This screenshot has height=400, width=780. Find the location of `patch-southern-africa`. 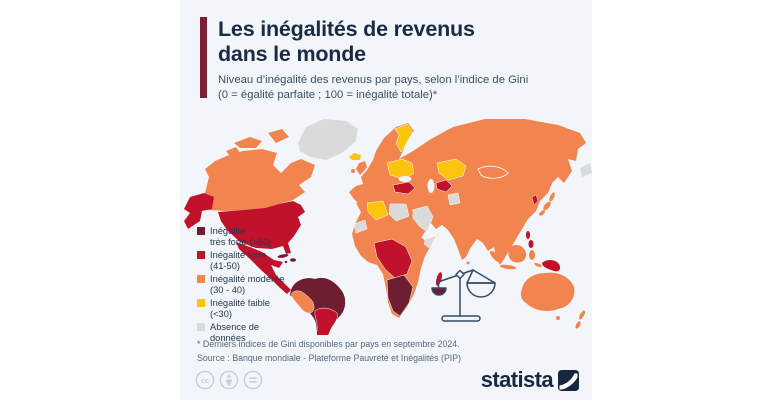

patch-southern-africa is located at coordinates (400, 295).